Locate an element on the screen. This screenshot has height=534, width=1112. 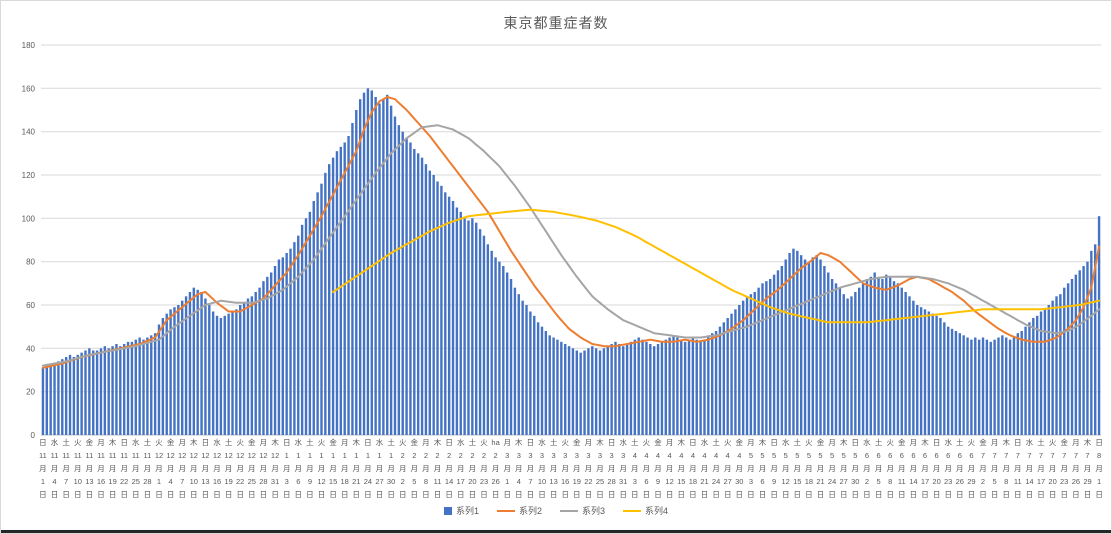
svg-text: 21 is located at coordinates (704, 481).